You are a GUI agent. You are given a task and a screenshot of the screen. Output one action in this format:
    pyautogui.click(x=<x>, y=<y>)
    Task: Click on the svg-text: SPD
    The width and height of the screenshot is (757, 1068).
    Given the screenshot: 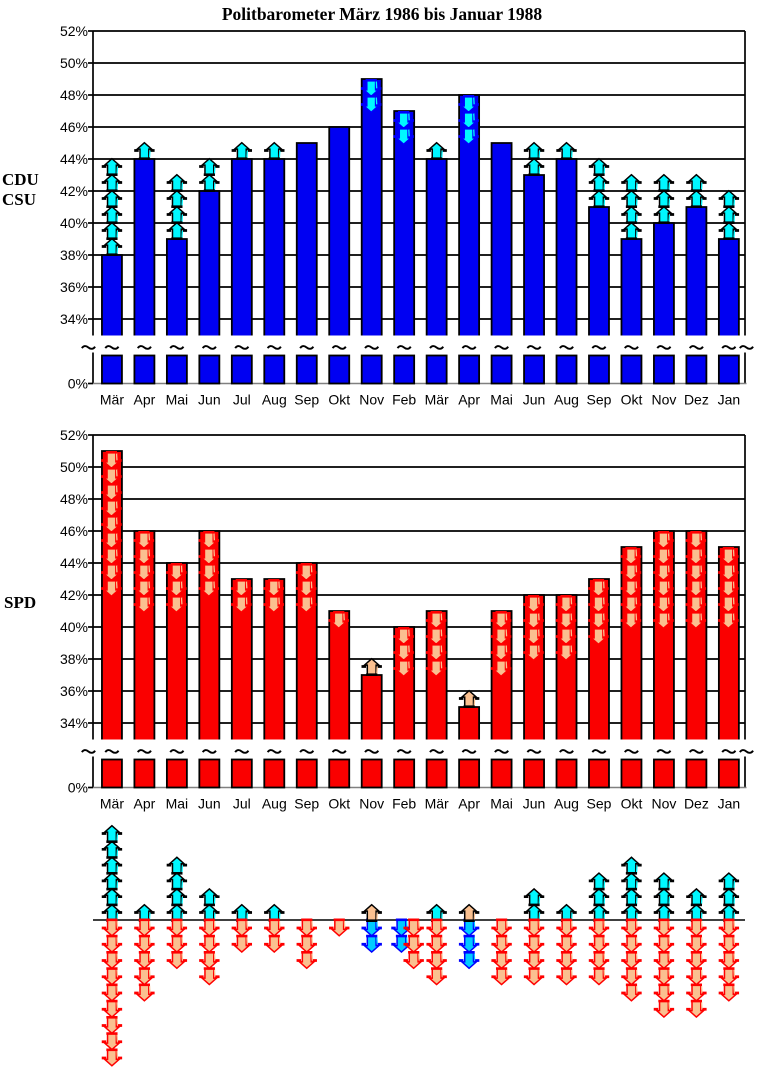 What is the action you would take?
    pyautogui.click(x=20, y=602)
    